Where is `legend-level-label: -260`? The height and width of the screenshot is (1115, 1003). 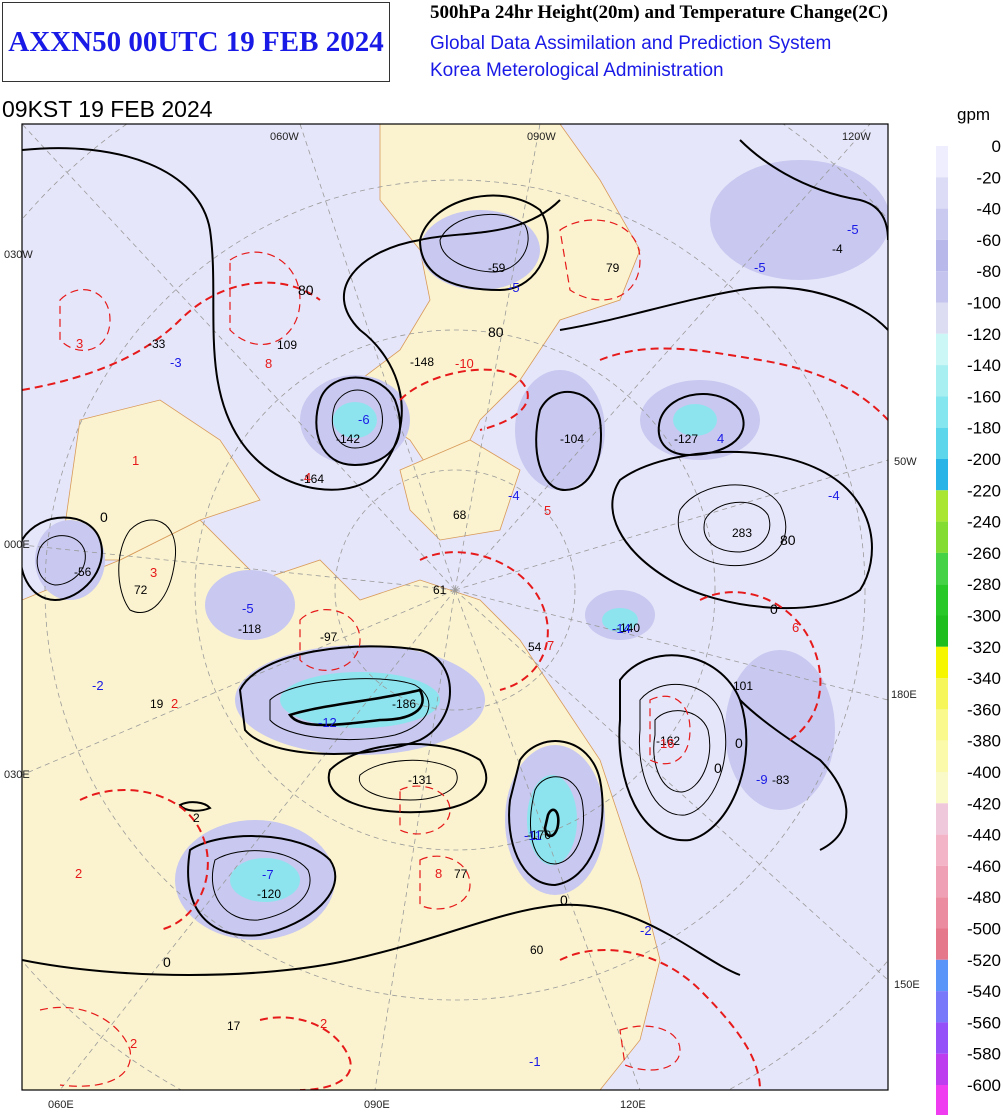 legend-level-label: -260 is located at coordinates (984, 553).